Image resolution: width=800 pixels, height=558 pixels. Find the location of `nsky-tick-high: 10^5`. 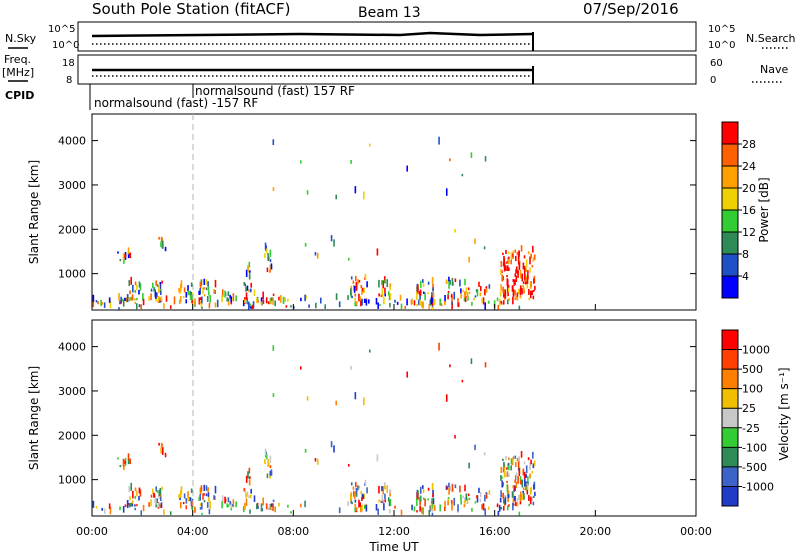

nsky-tick-high: 10^5 is located at coordinates (61, 29).